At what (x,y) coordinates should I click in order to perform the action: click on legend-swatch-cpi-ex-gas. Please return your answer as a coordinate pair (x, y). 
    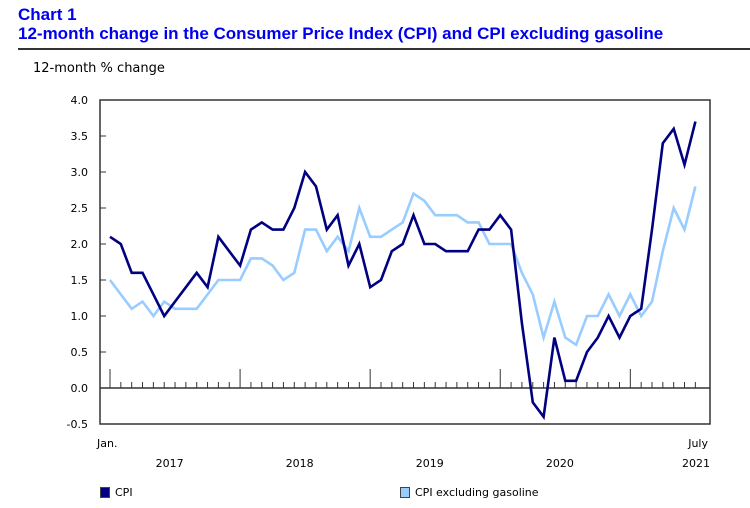
    Looking at the image, I should click on (405, 492).